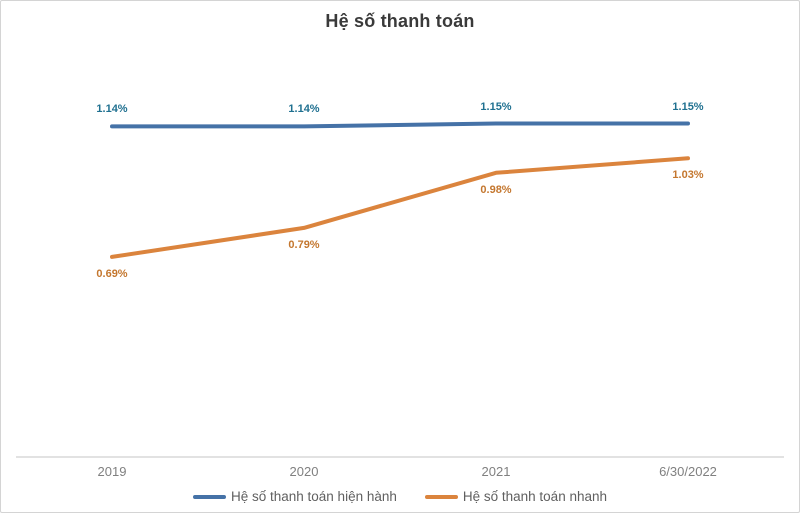  Describe the element at coordinates (313, 496) in the screenshot. I see `legend-label: Hệ số thanh toán hiện hành` at that location.